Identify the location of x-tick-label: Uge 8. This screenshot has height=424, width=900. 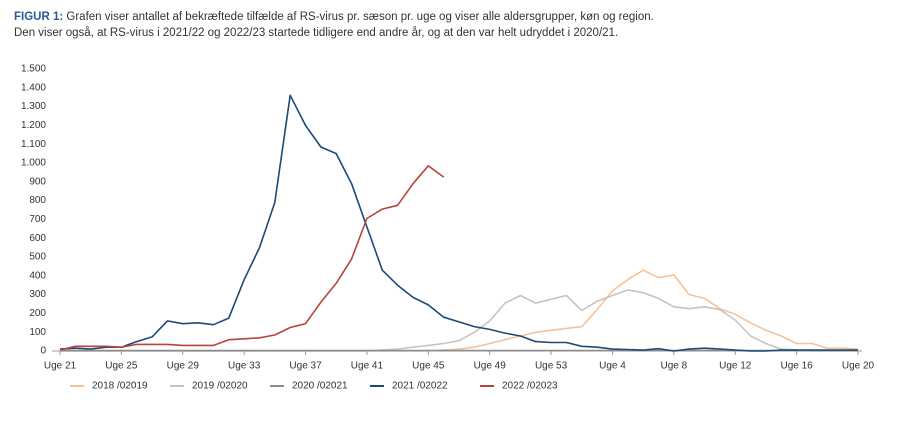
(674, 366).